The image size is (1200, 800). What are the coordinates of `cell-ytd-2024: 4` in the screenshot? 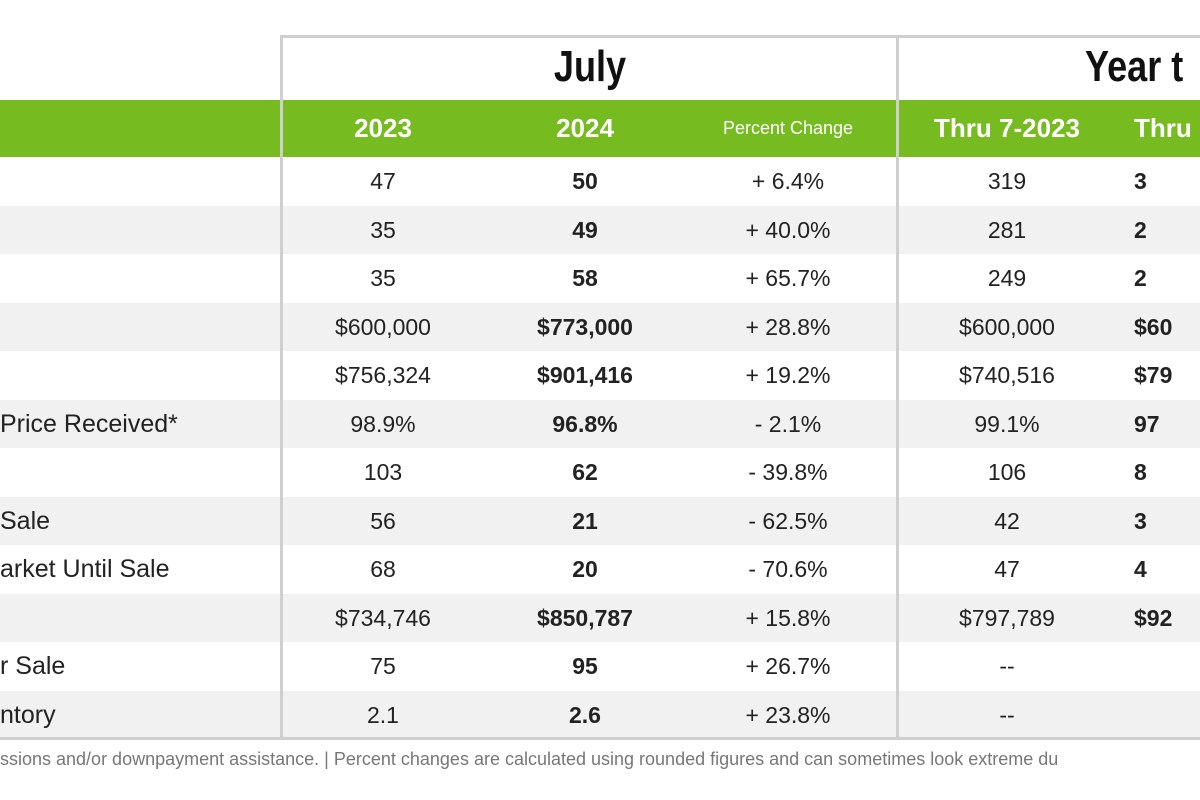 It's located at (1140, 569).